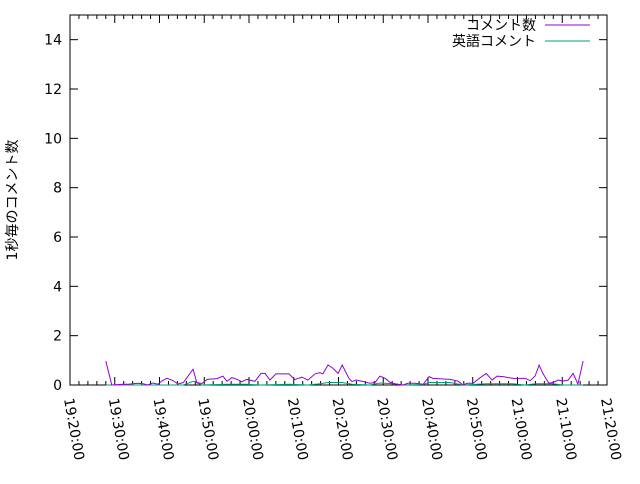 The width and height of the screenshot is (640, 484). I want to click on y-tick-label: 8, so click(57, 189).